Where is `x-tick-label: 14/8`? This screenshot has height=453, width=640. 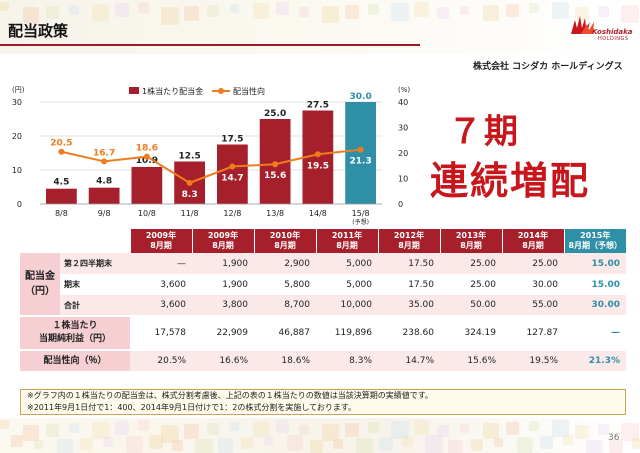 x-tick-label: 14/8 is located at coordinates (318, 213).